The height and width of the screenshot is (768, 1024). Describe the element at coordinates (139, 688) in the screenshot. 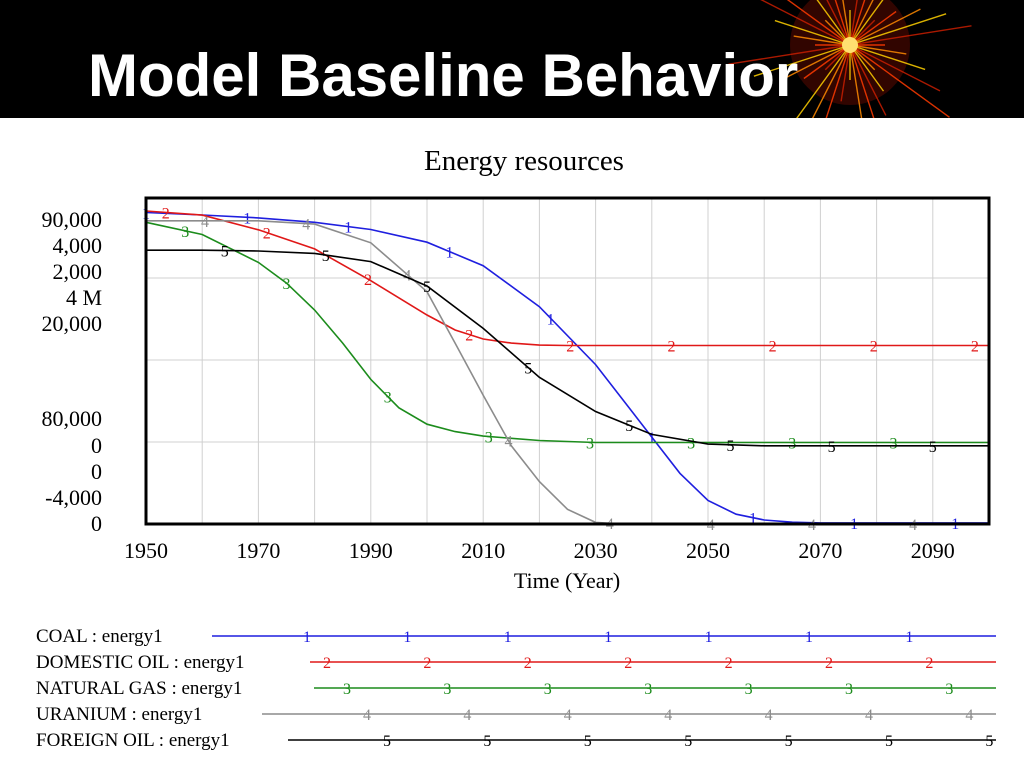

I see `legend-label: NATURAL GAS : energy1` at that location.